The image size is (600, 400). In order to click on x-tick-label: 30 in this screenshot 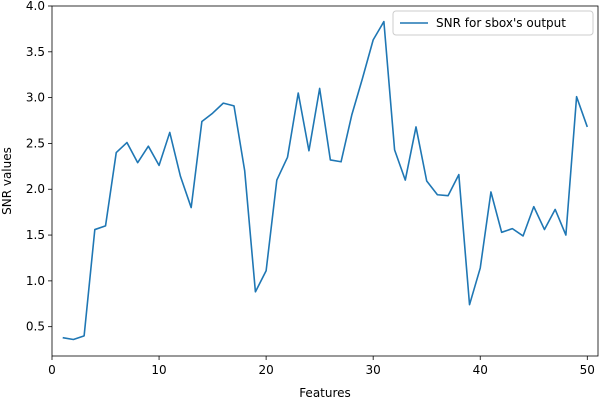, I will do `click(373, 370)`.